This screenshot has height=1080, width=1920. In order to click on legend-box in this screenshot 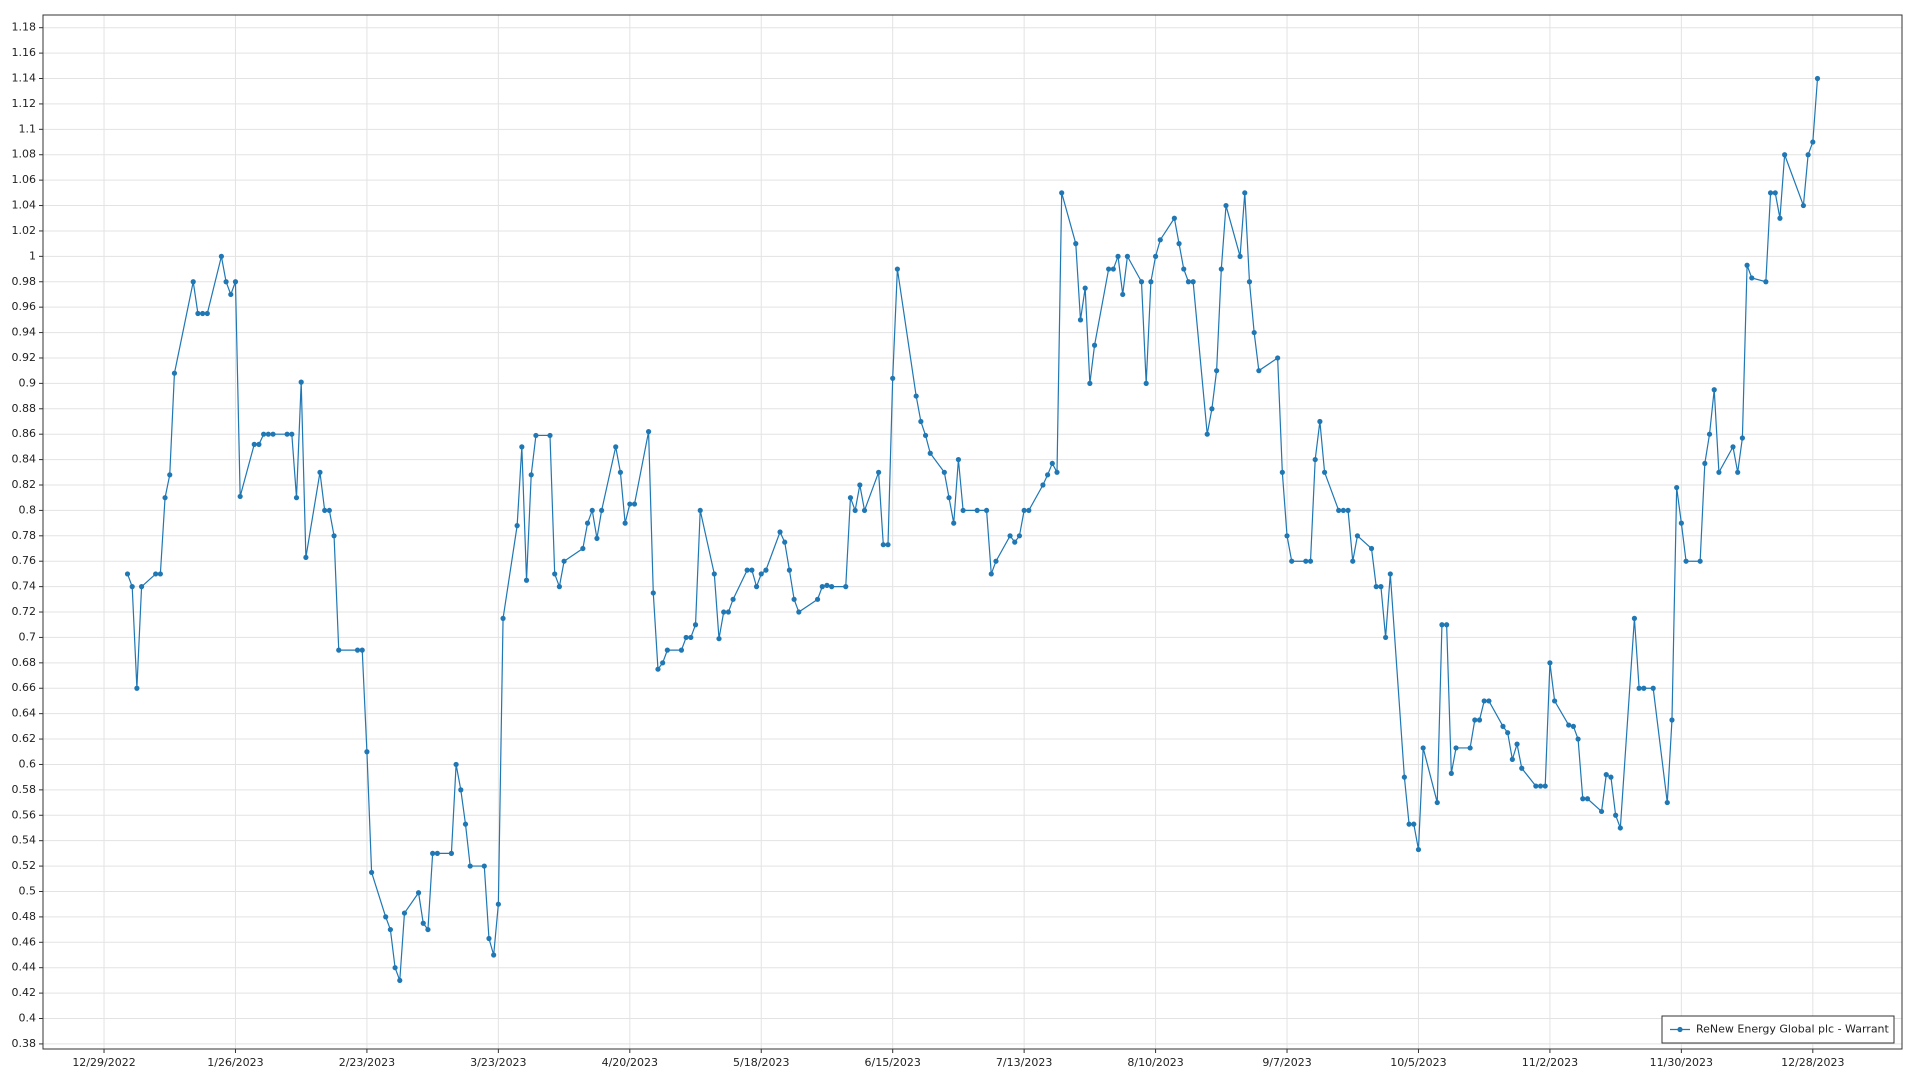, I will do `click(1778, 1029)`.